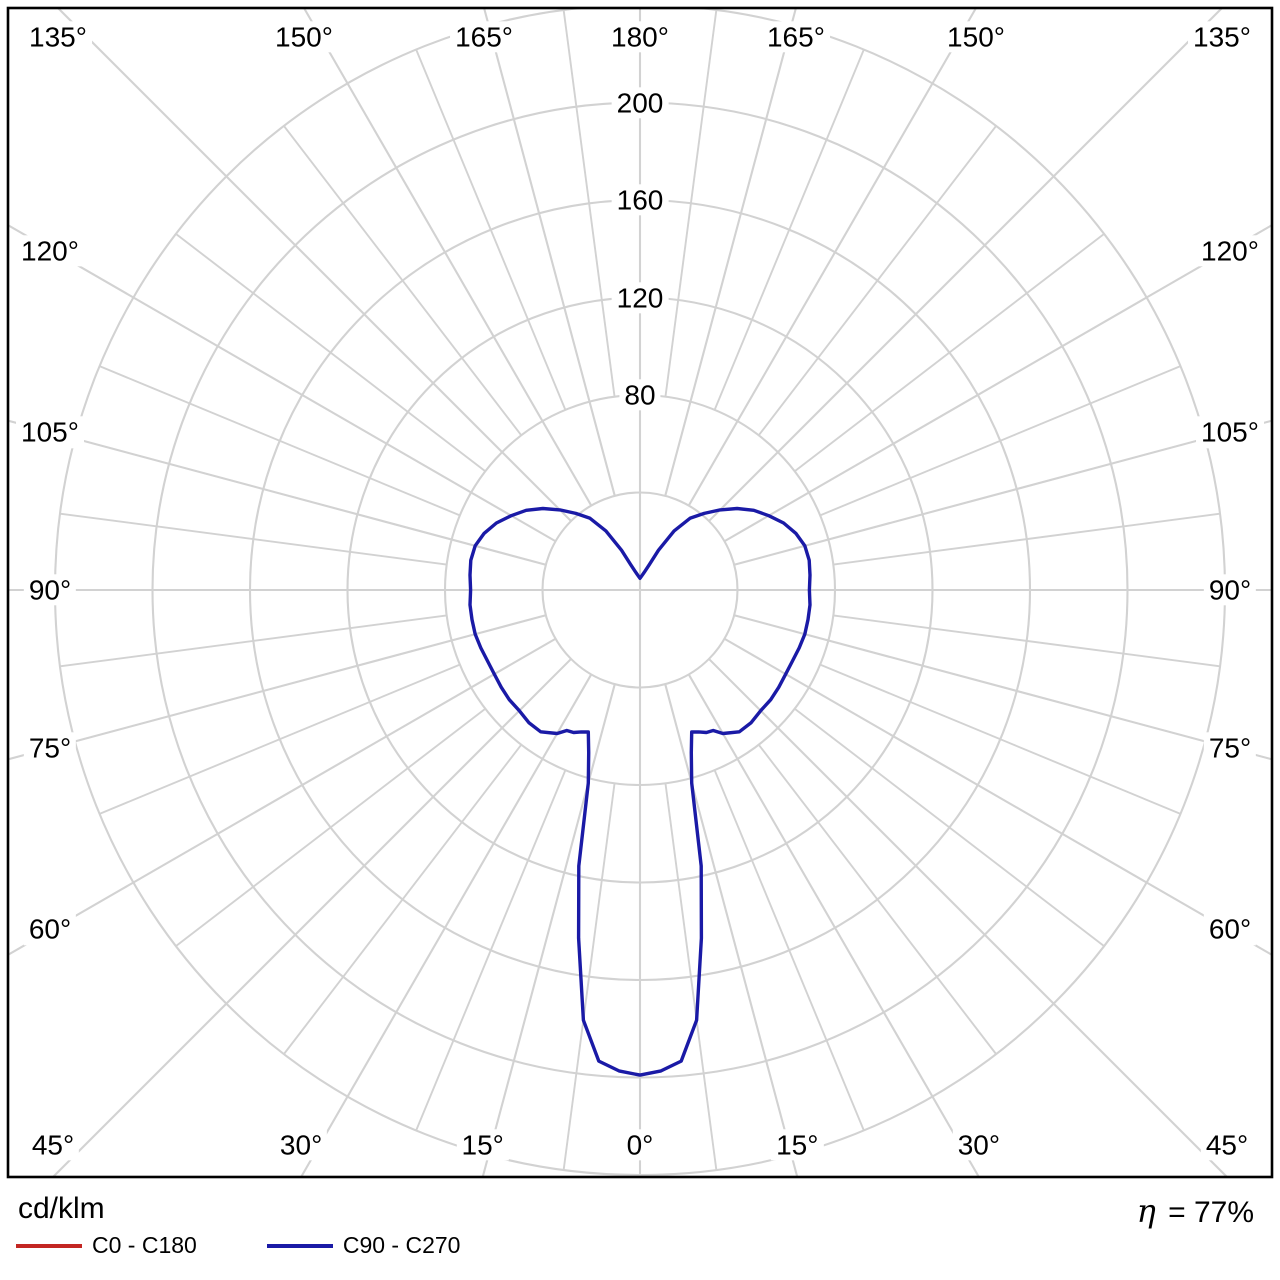  Describe the element at coordinates (640, 102) in the screenshot. I see `radial-label: 200` at that location.